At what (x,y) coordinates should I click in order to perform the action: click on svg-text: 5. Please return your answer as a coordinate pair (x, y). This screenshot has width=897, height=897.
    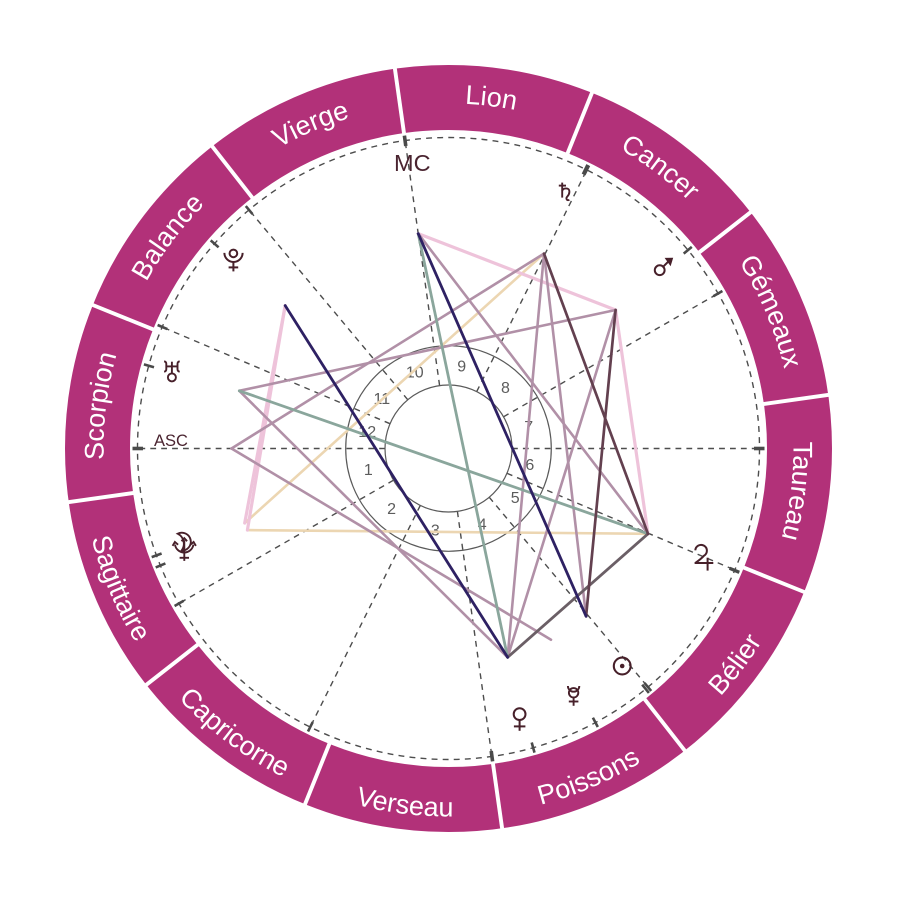
    Looking at the image, I should click on (515, 498).